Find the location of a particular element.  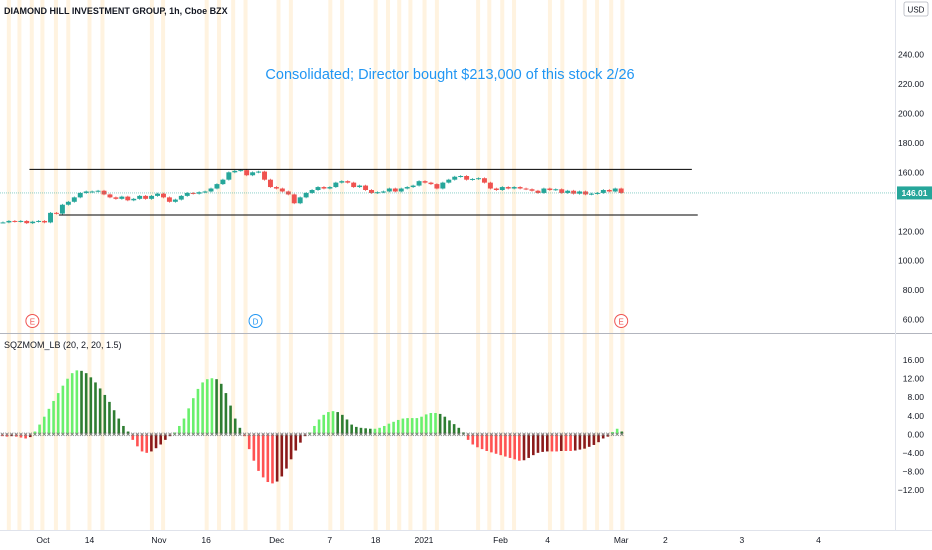

price-tick-label: 160.00 is located at coordinates (911, 172).